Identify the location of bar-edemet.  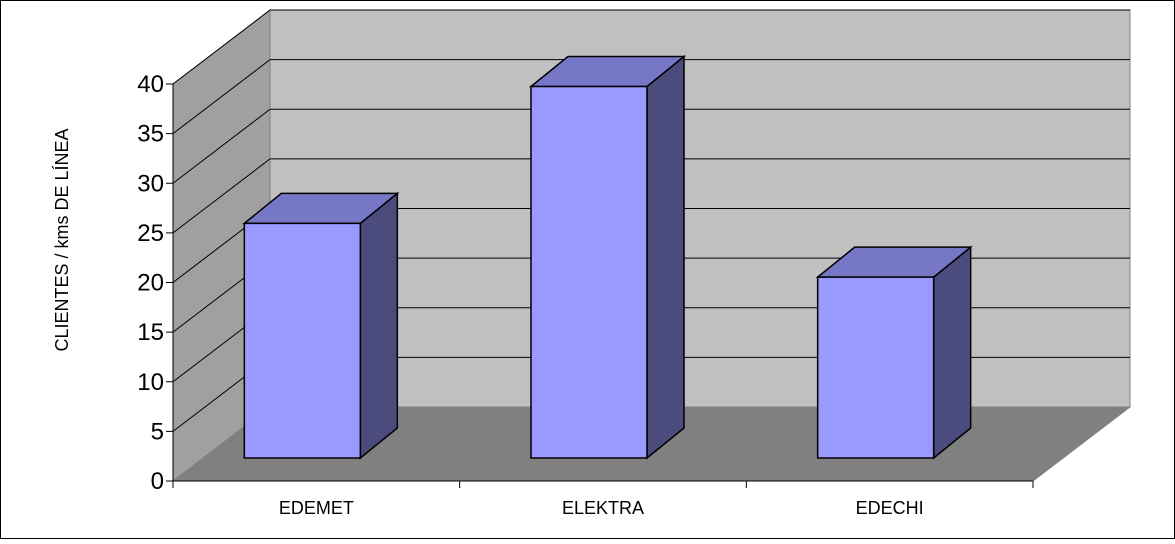
(321, 325).